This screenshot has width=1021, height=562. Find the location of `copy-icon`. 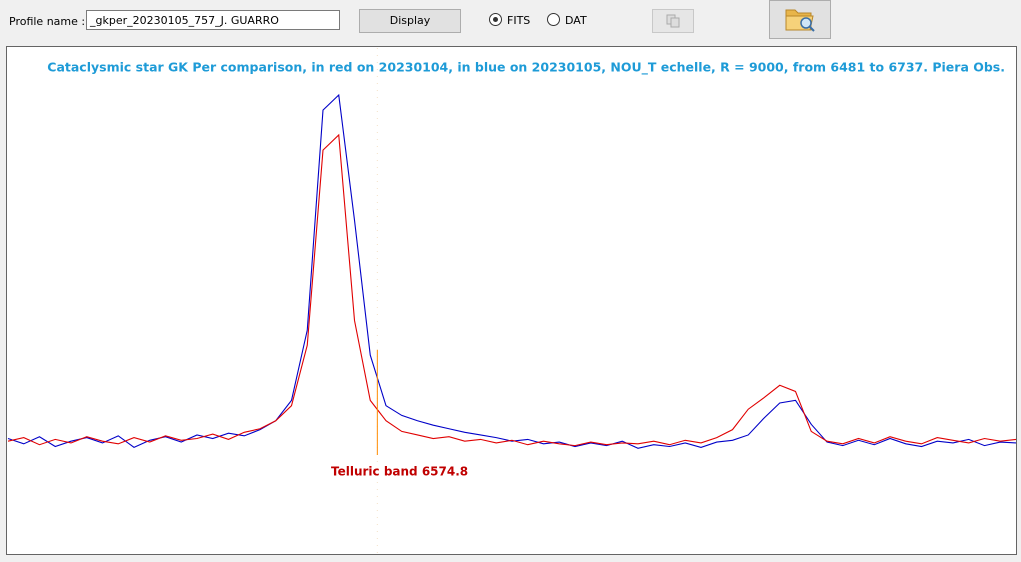

copy-icon is located at coordinates (673, 21).